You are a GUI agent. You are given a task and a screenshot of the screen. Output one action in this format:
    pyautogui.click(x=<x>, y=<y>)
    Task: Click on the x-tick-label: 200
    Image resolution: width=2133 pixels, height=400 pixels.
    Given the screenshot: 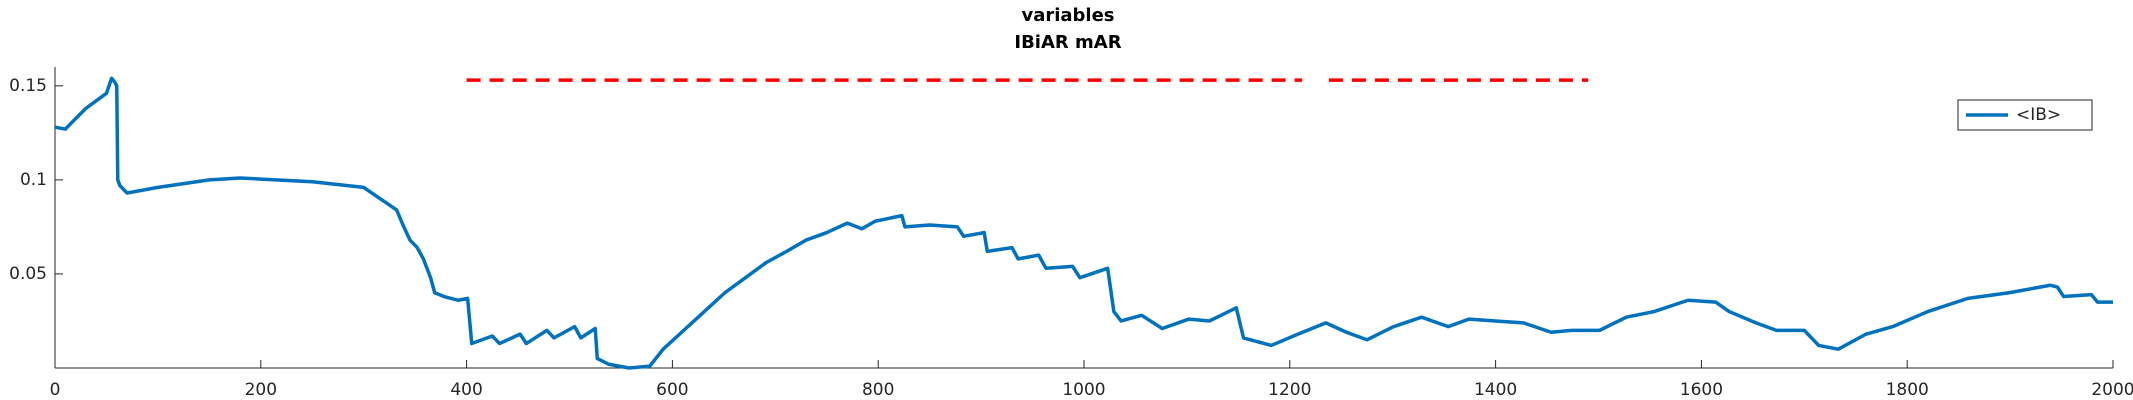 What is the action you would take?
    pyautogui.click(x=261, y=390)
    